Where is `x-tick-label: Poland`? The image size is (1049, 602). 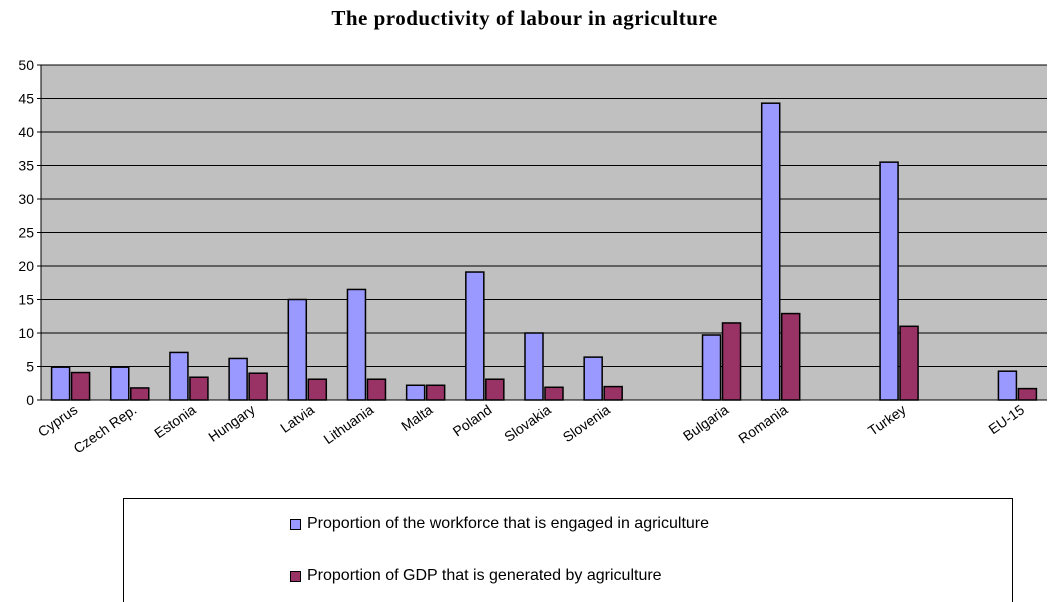 x-tick-label: Poland is located at coordinates (472, 420).